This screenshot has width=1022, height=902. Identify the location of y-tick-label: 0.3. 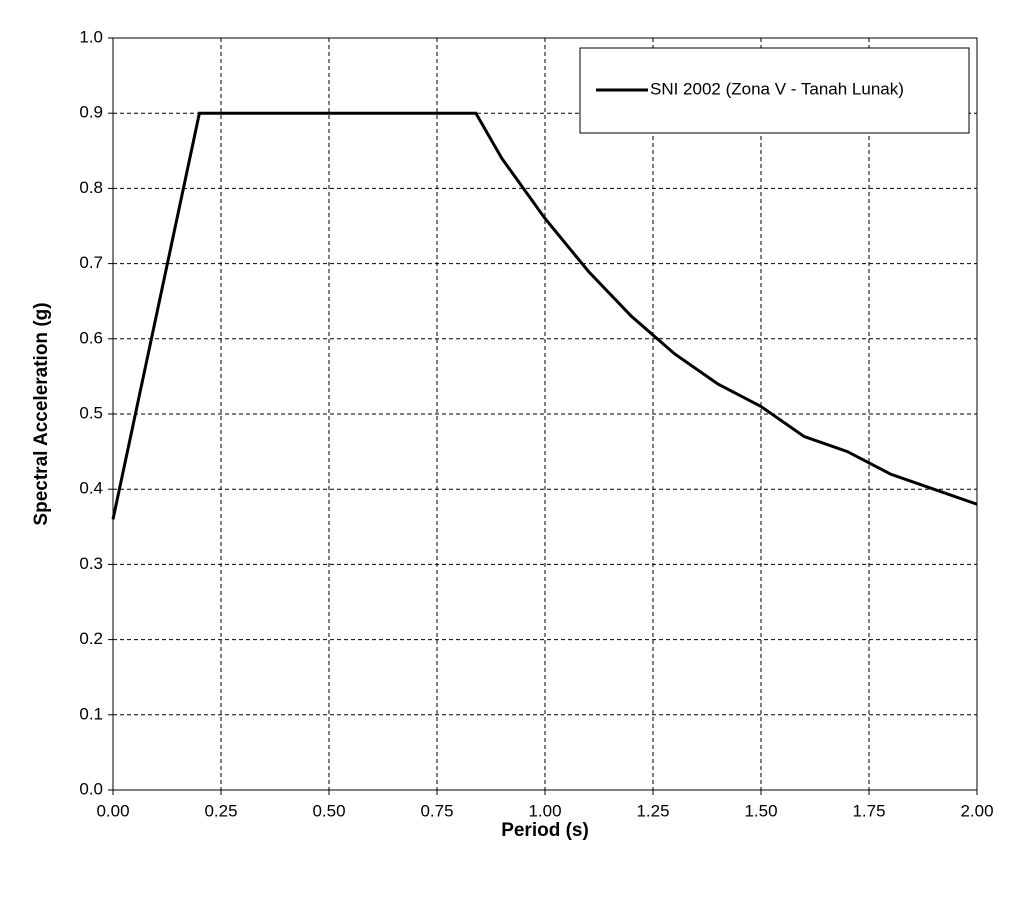
(91, 563).